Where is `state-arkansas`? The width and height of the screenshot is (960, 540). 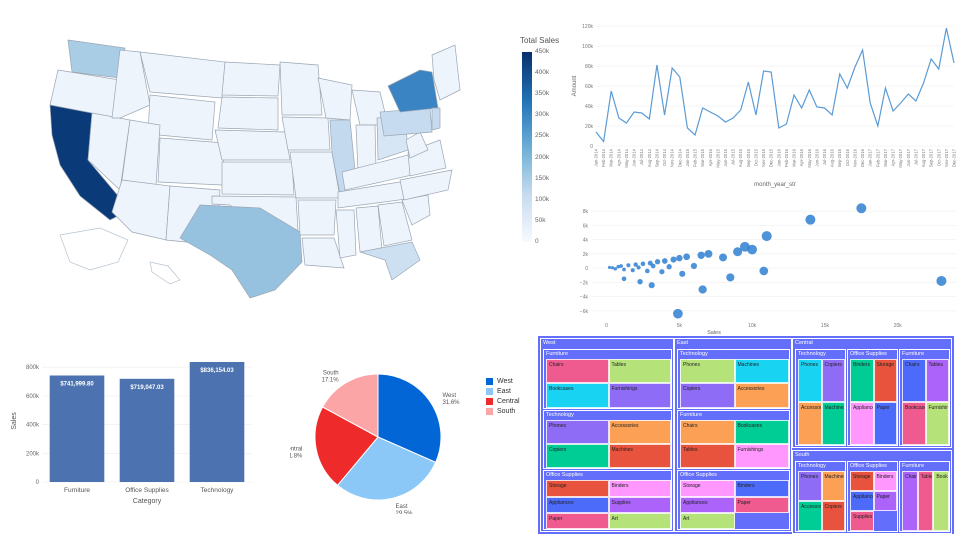
state-arkansas is located at coordinates (317, 217).